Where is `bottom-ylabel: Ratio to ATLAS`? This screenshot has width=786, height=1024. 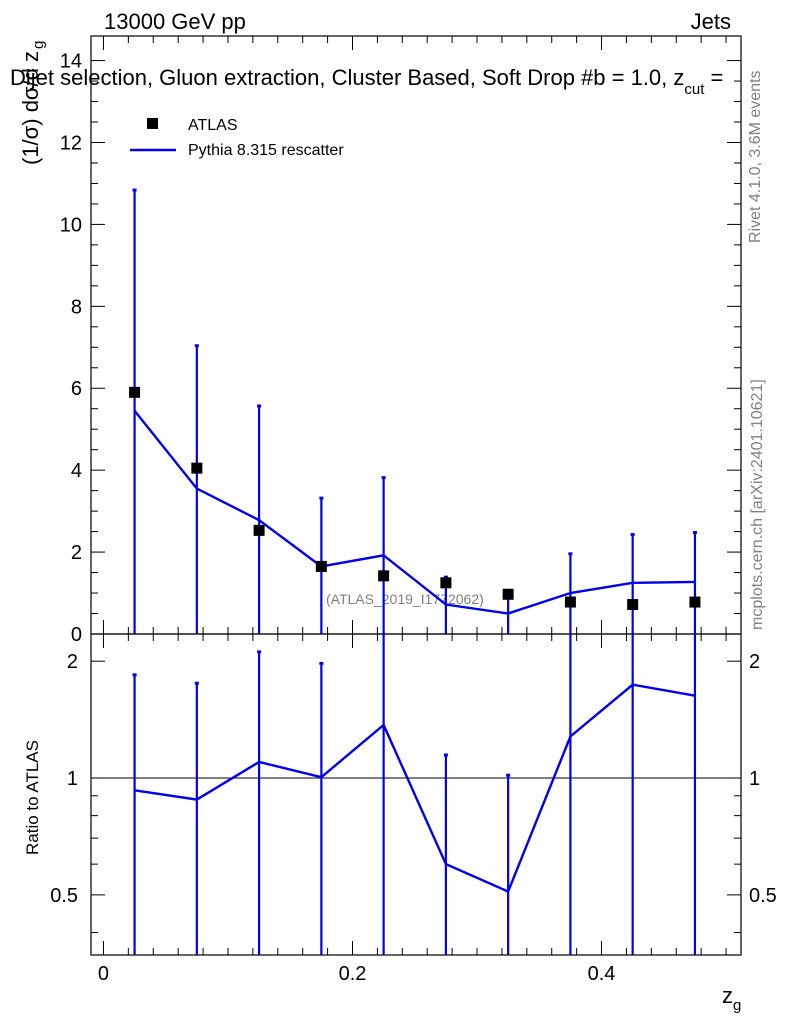 bottom-ylabel: Ratio to ATLAS is located at coordinates (32, 797).